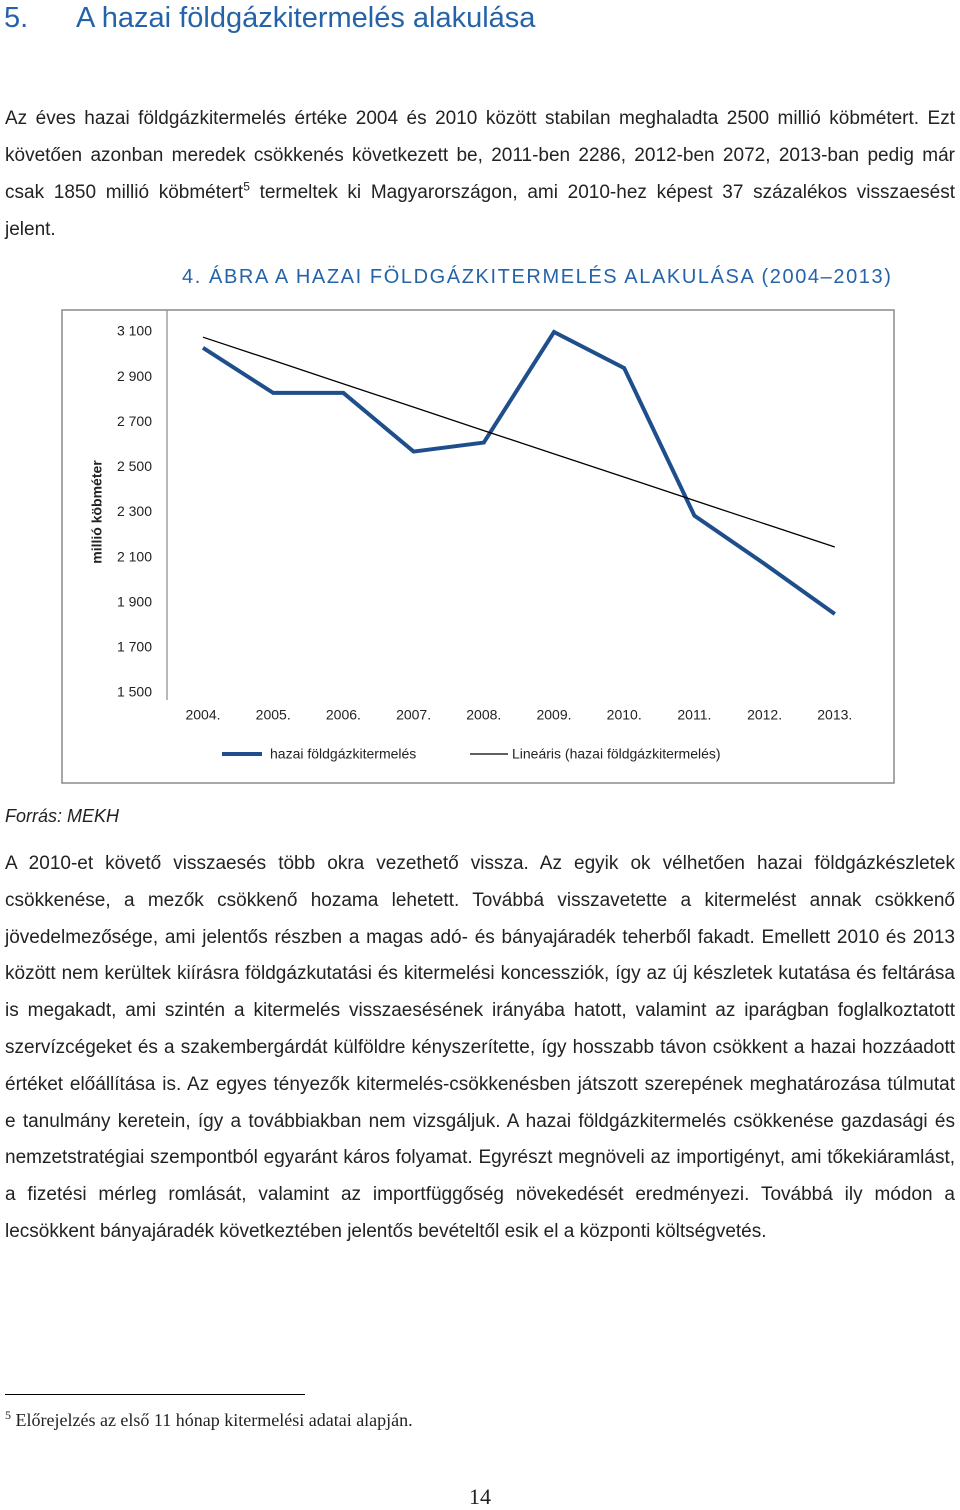 The height and width of the screenshot is (1510, 960). Describe the element at coordinates (834, 715) in the screenshot. I see `x-tick-label: 2013.` at that location.